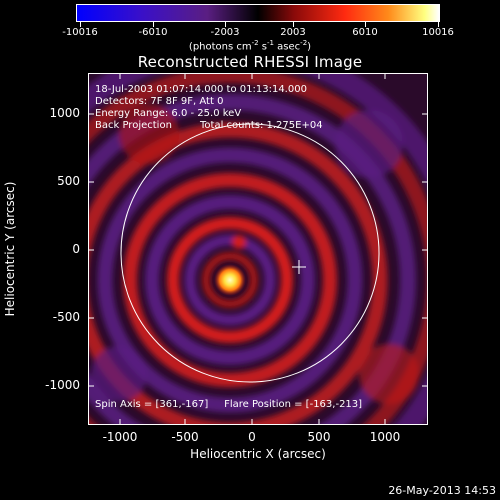  What do you see at coordinates (250, 62) in the screenshot?
I see `page-title: Reconstructed RHESSI Image` at bounding box center [250, 62].